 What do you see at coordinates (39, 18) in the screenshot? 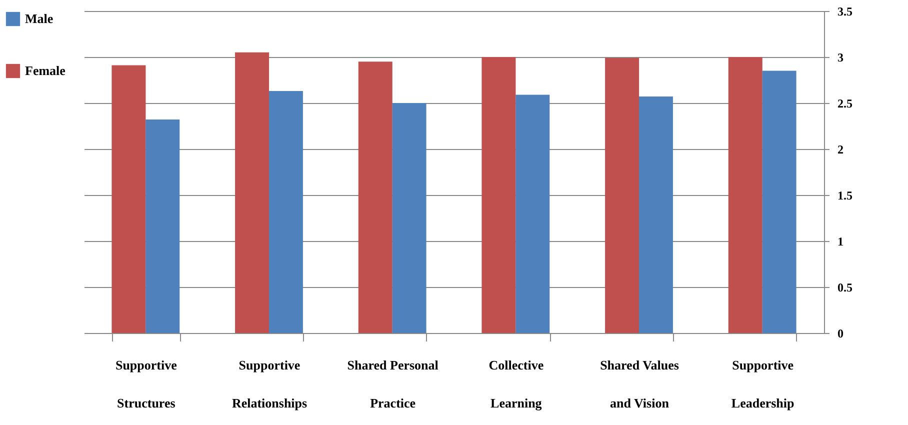
I see `legend-label: Male` at bounding box center [39, 18].